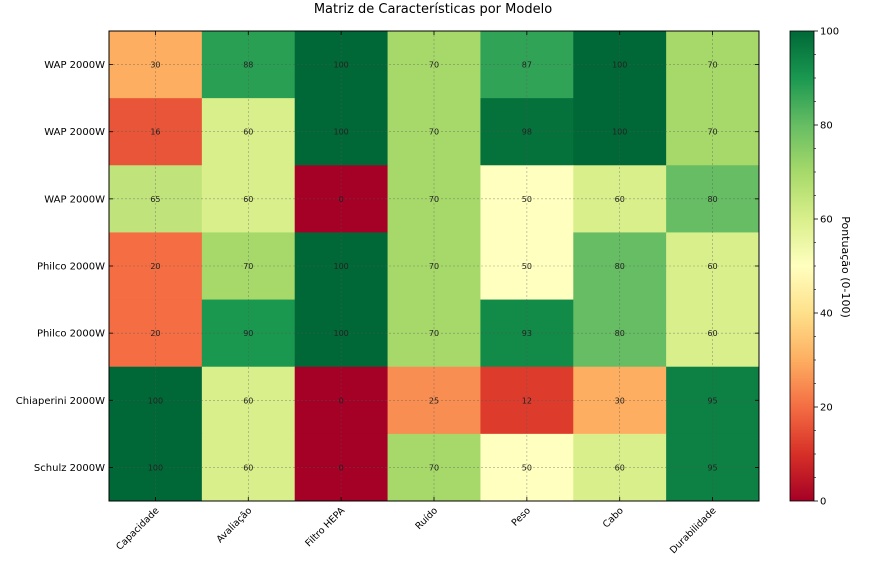 This screenshot has width=885, height=567. Describe the element at coordinates (433, 9) in the screenshot. I see `chart-title: Matriz de Características por Modelo` at that location.